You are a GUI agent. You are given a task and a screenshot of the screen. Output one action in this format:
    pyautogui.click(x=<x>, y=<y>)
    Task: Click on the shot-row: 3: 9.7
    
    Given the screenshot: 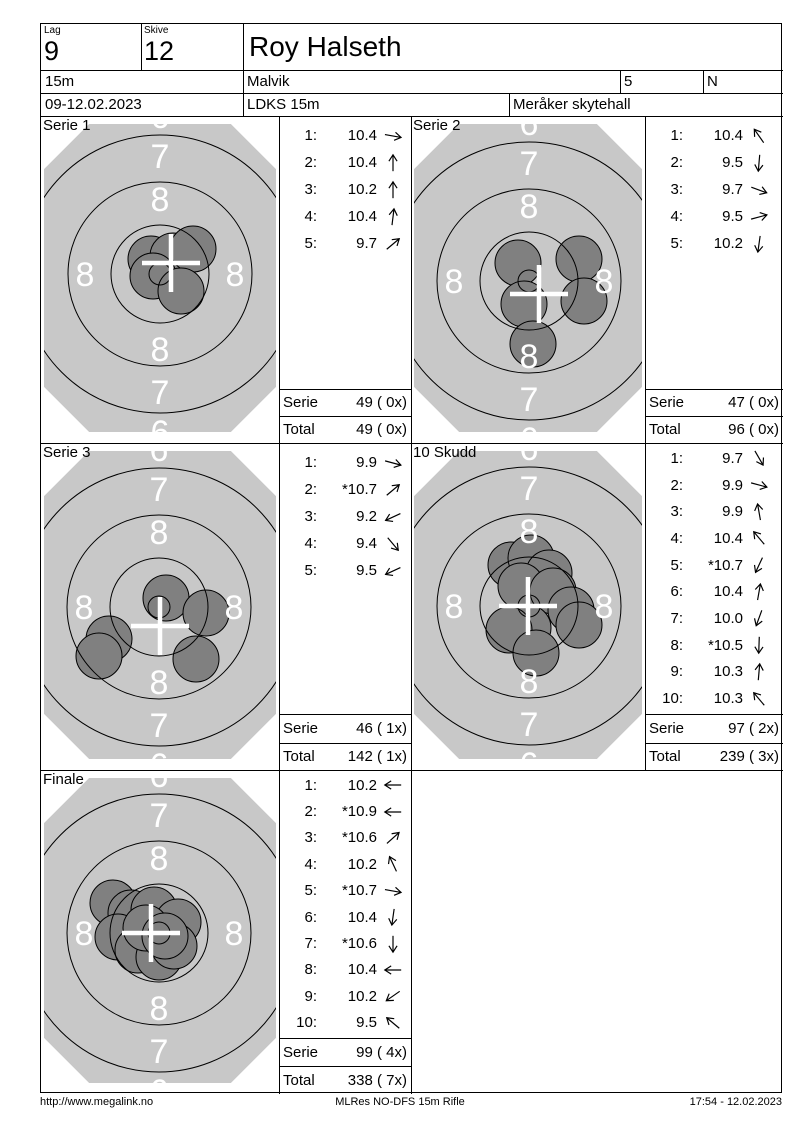 What is the action you would take?
    pyautogui.click(x=714, y=189)
    